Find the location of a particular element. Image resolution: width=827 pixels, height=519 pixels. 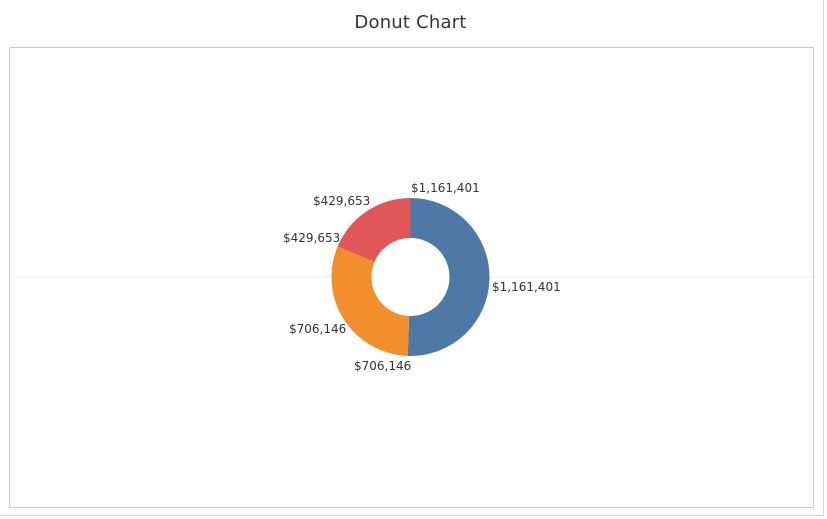

data-label-1161401-top: $1,161,401 is located at coordinates (445, 188).